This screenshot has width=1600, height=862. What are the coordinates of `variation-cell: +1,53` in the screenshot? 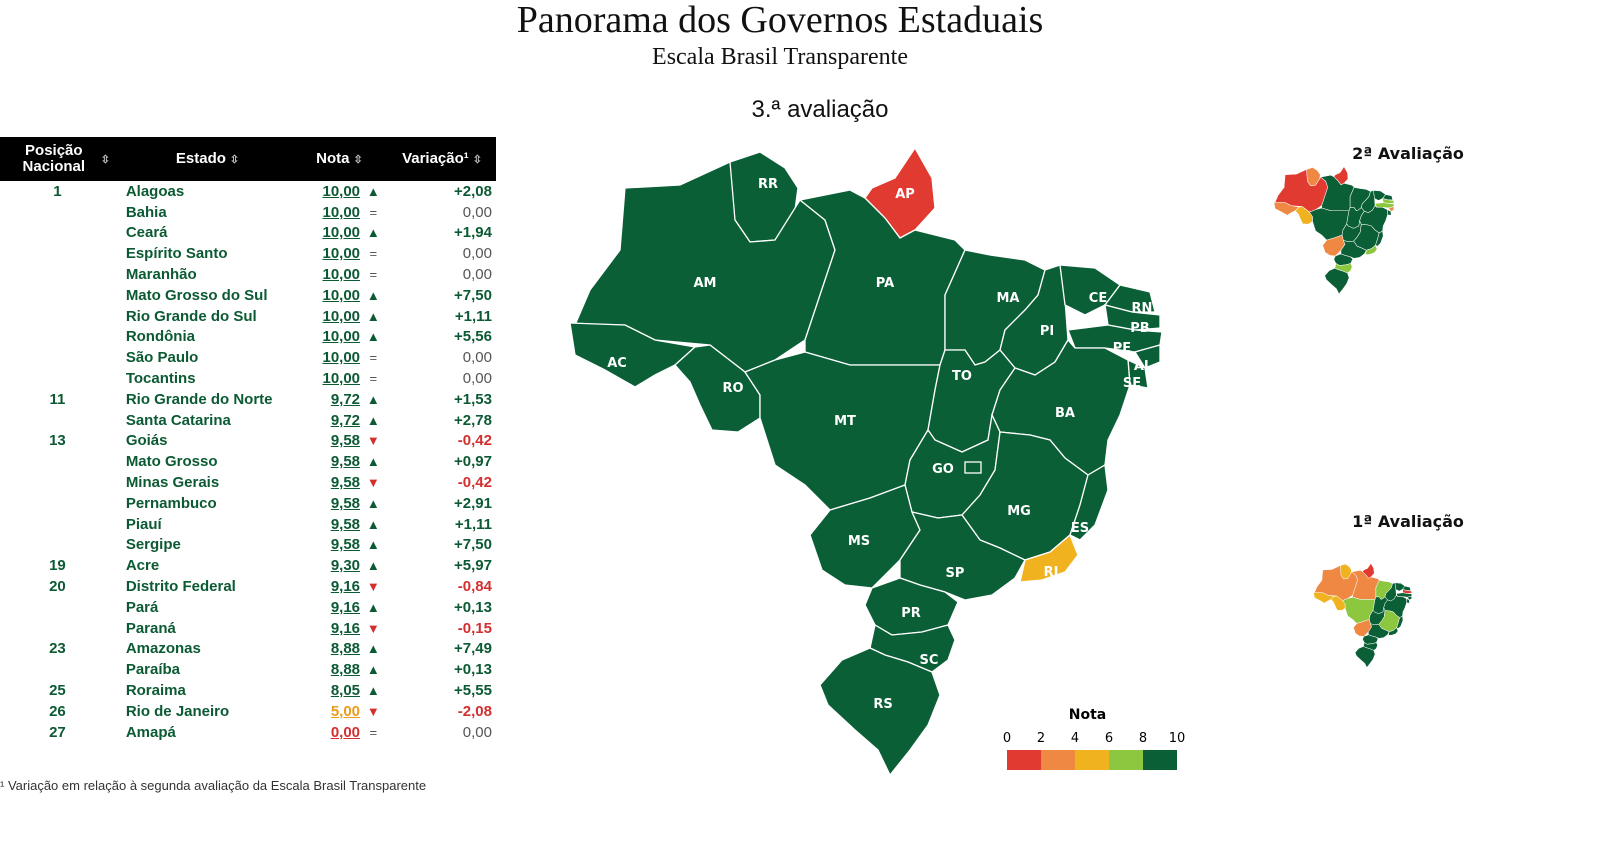 It's located at (473, 399).